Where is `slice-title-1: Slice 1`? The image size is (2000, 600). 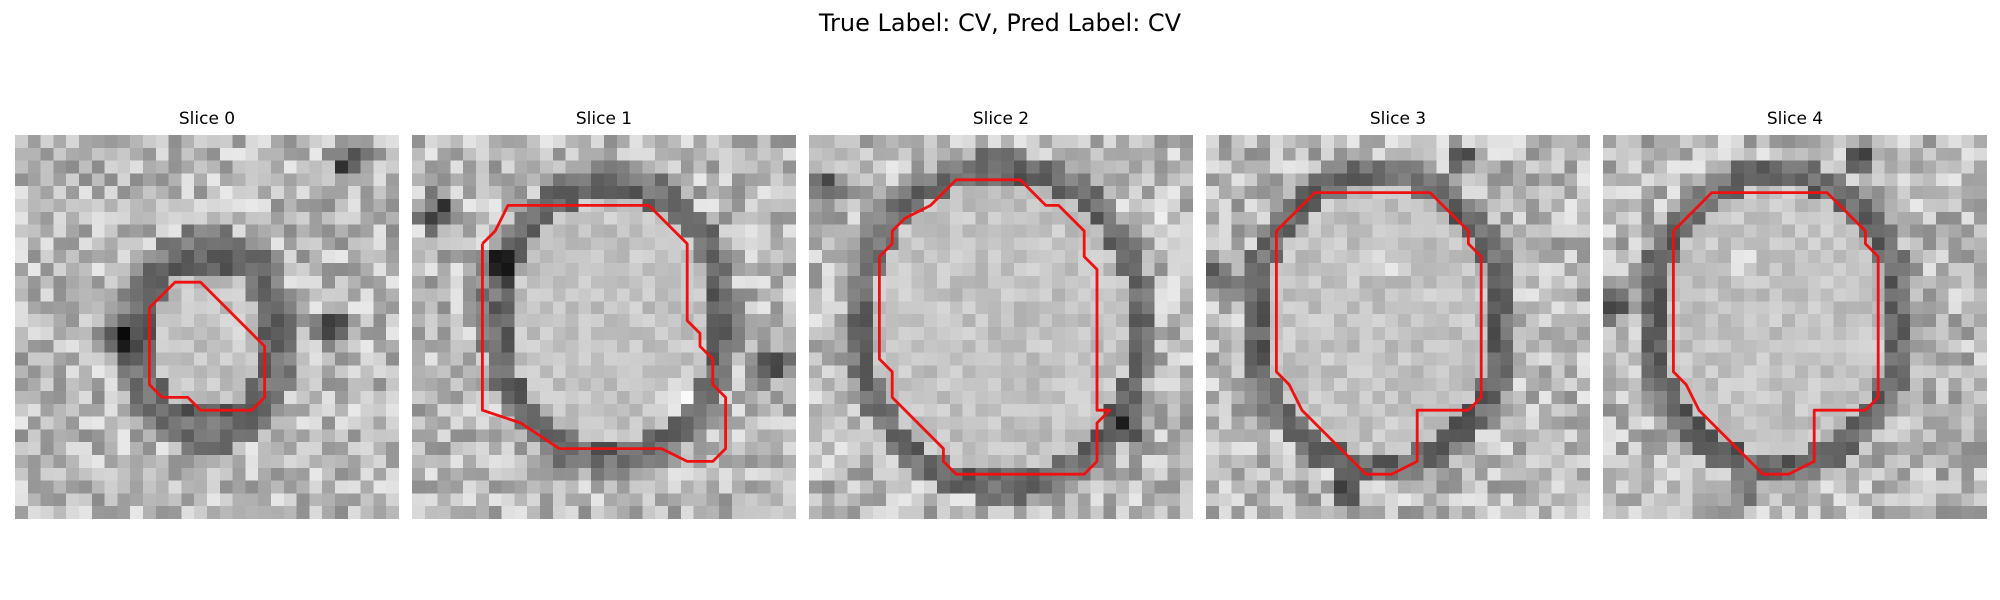 slice-title-1: Slice 1 is located at coordinates (604, 119).